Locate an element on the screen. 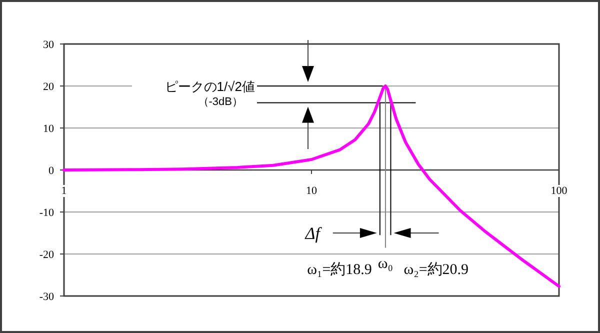 The height and width of the screenshot is (333, 600). y-tick-label: -20 is located at coordinates (46, 255).